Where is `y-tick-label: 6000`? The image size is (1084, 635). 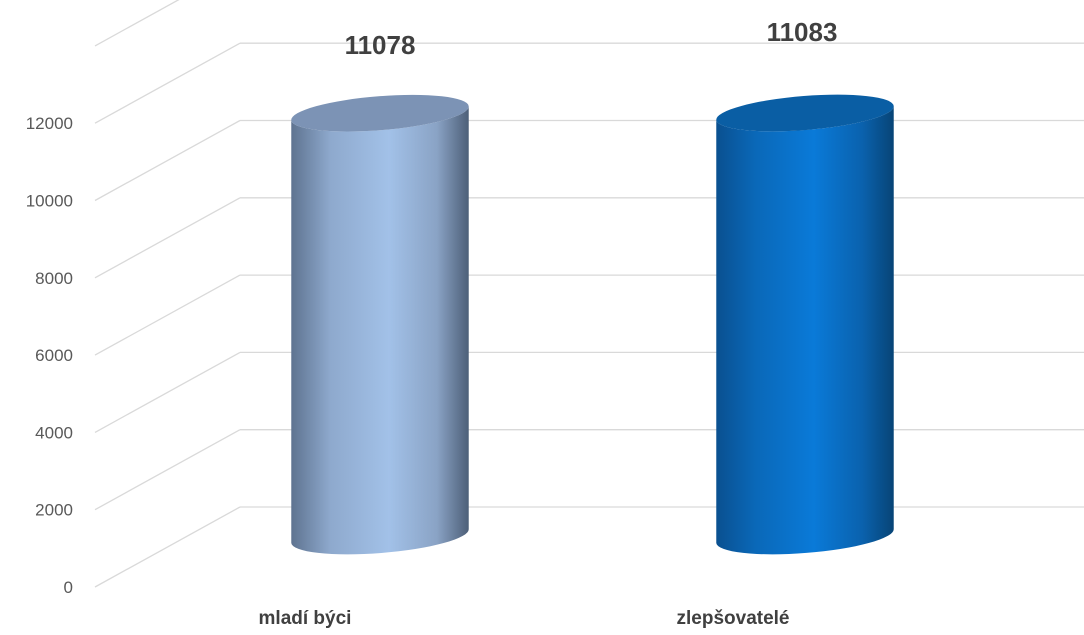
y-tick-label: 6000 is located at coordinates (54, 355).